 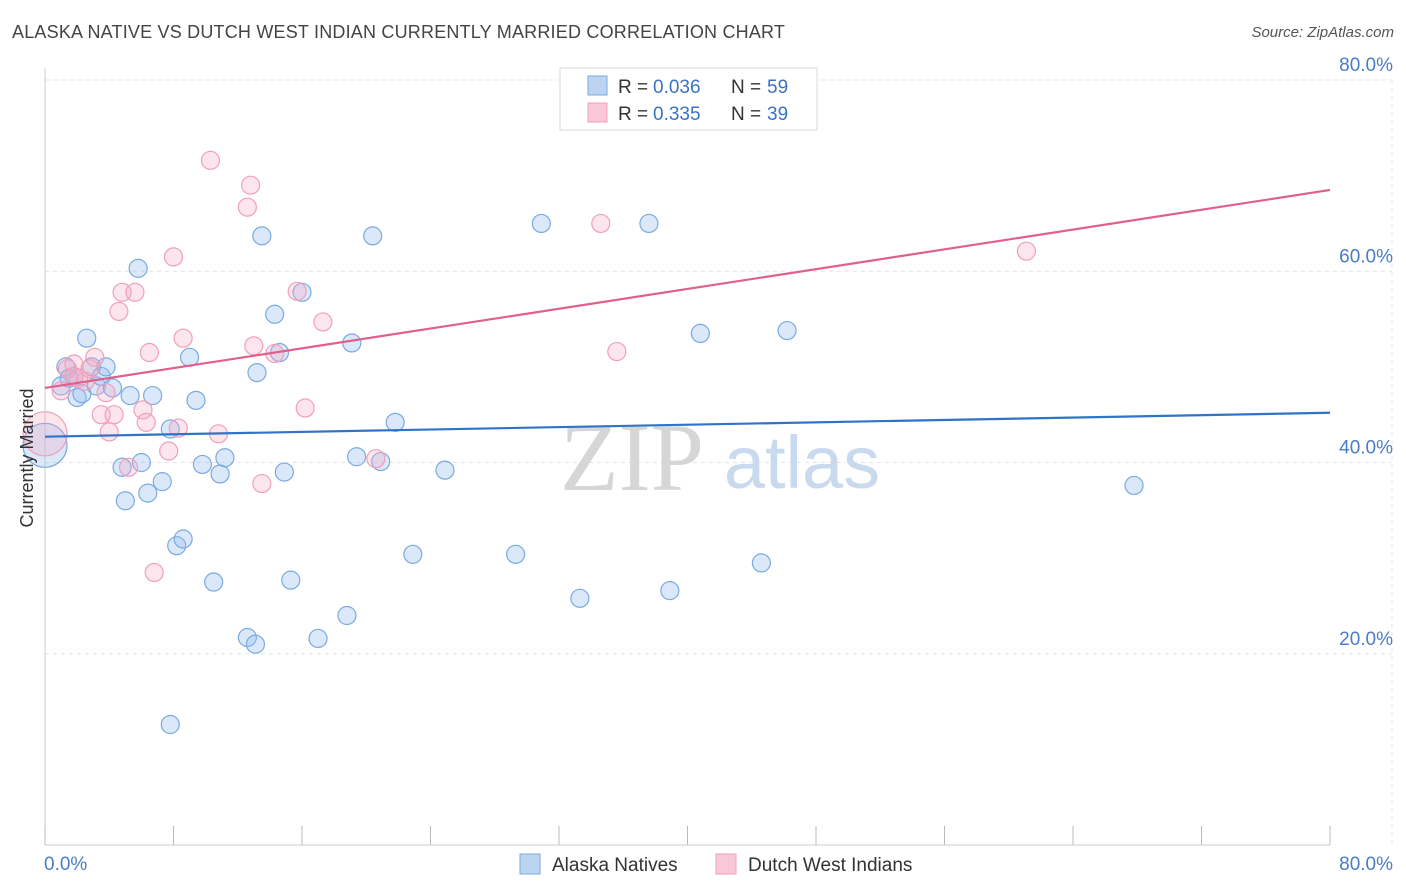 What do you see at coordinates (677, 114) in the screenshot?
I see `legend-r-value-2: 0.335` at bounding box center [677, 114].